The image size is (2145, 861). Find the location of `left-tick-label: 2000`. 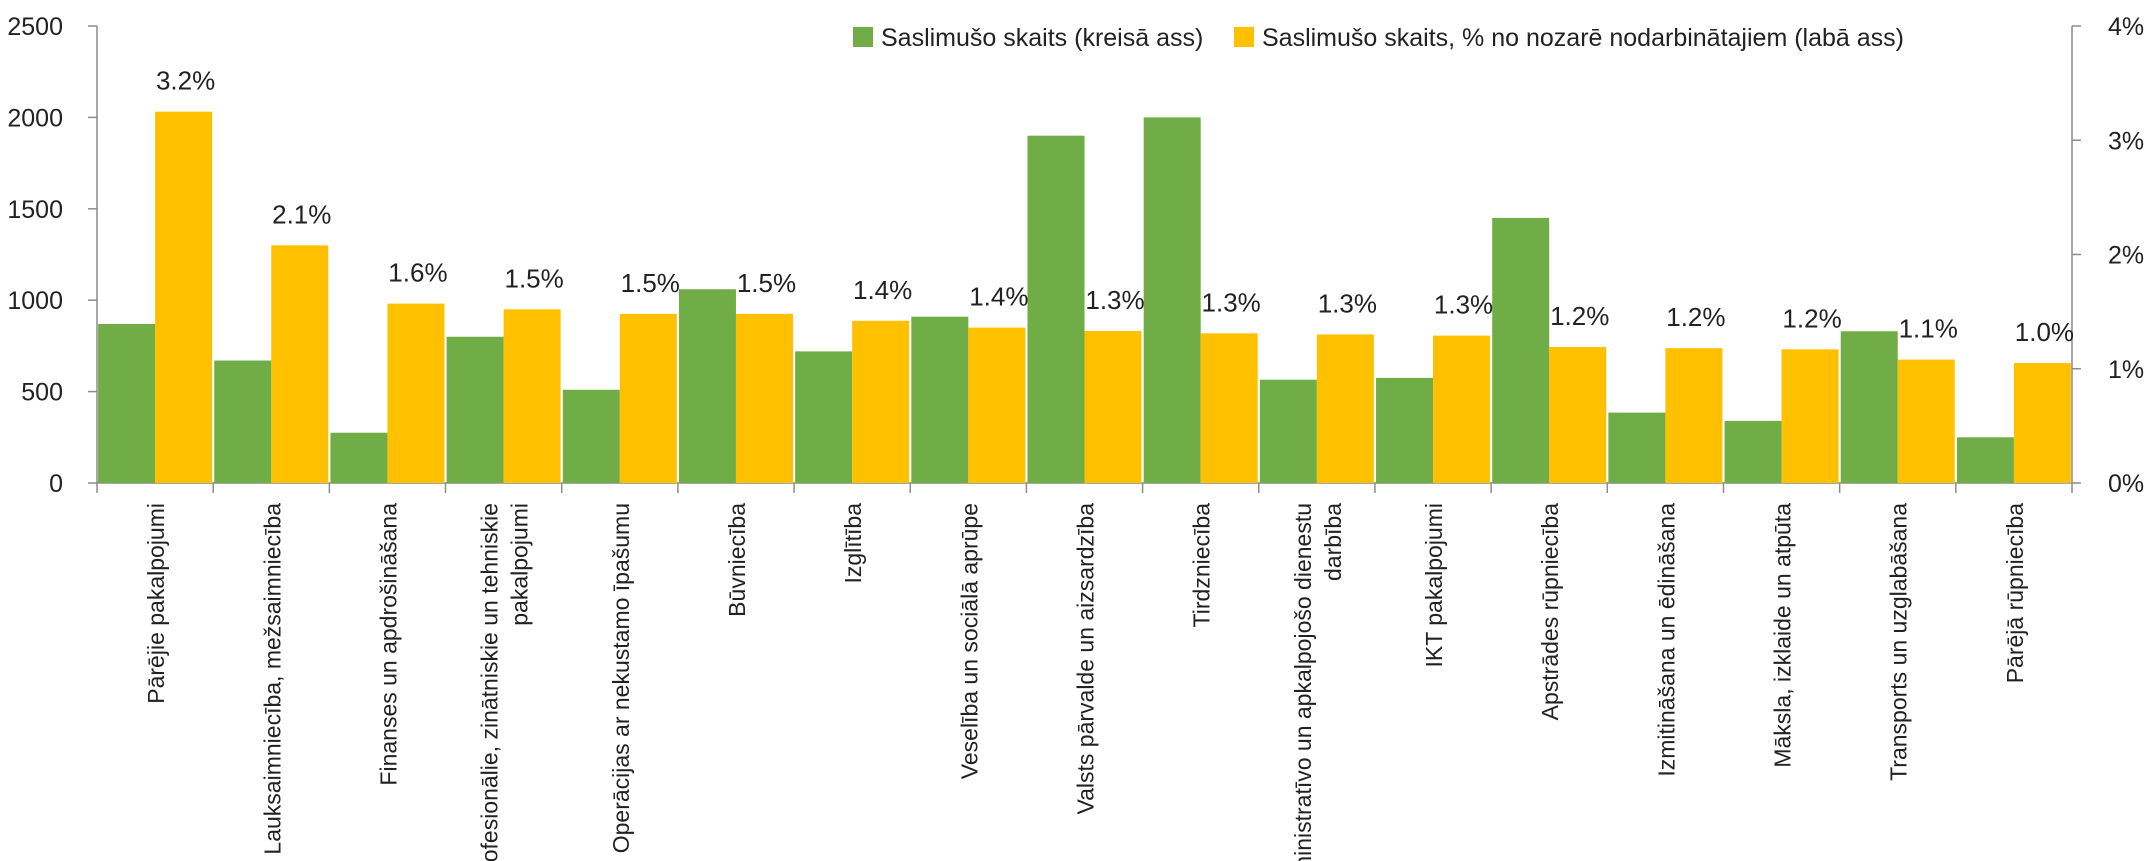

left-tick-label: 2000 is located at coordinates (35, 118).